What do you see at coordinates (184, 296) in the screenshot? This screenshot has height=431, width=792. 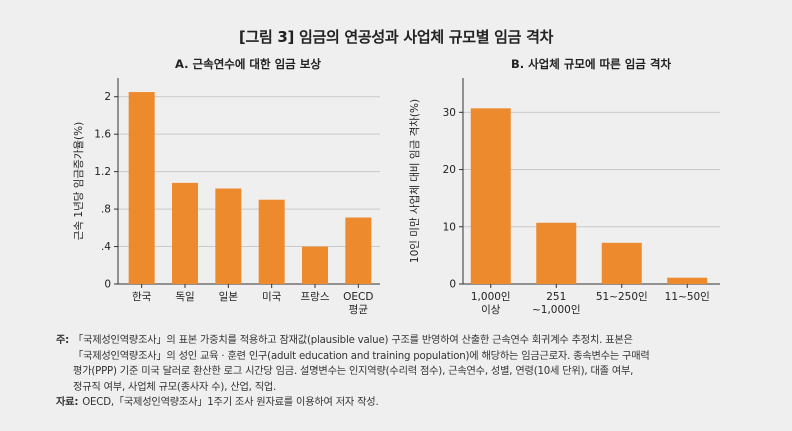 I see `x-tick-label: 독일` at bounding box center [184, 296].